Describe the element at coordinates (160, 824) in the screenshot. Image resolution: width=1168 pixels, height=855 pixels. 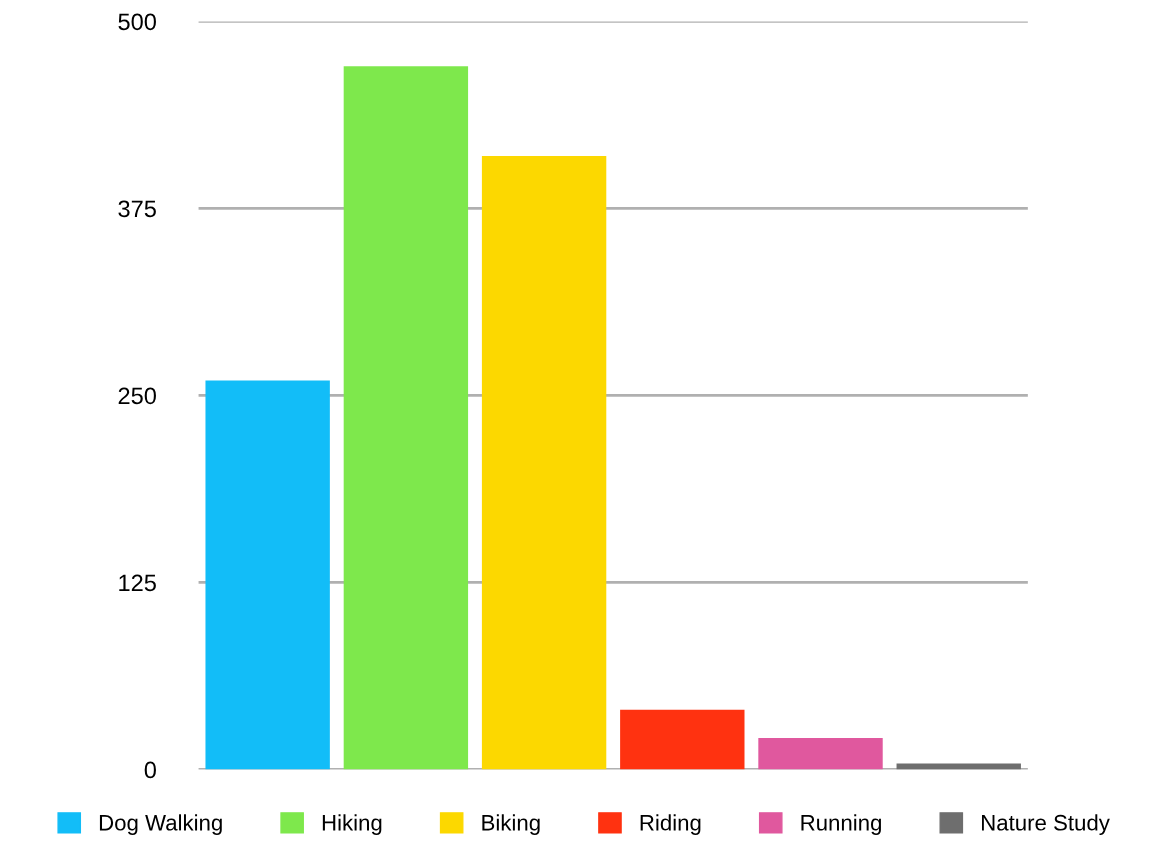
I see `legend-label: Dog Walking` at that location.